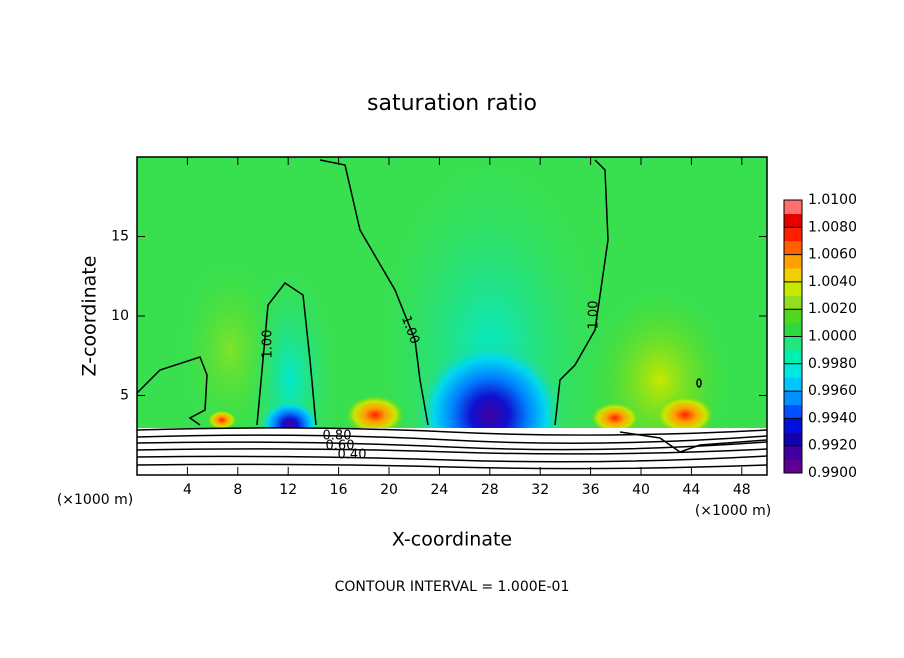 This screenshot has width=904, height=658. What do you see at coordinates (288, 490) in the screenshot?
I see `x-tick-label: 12` at bounding box center [288, 490].